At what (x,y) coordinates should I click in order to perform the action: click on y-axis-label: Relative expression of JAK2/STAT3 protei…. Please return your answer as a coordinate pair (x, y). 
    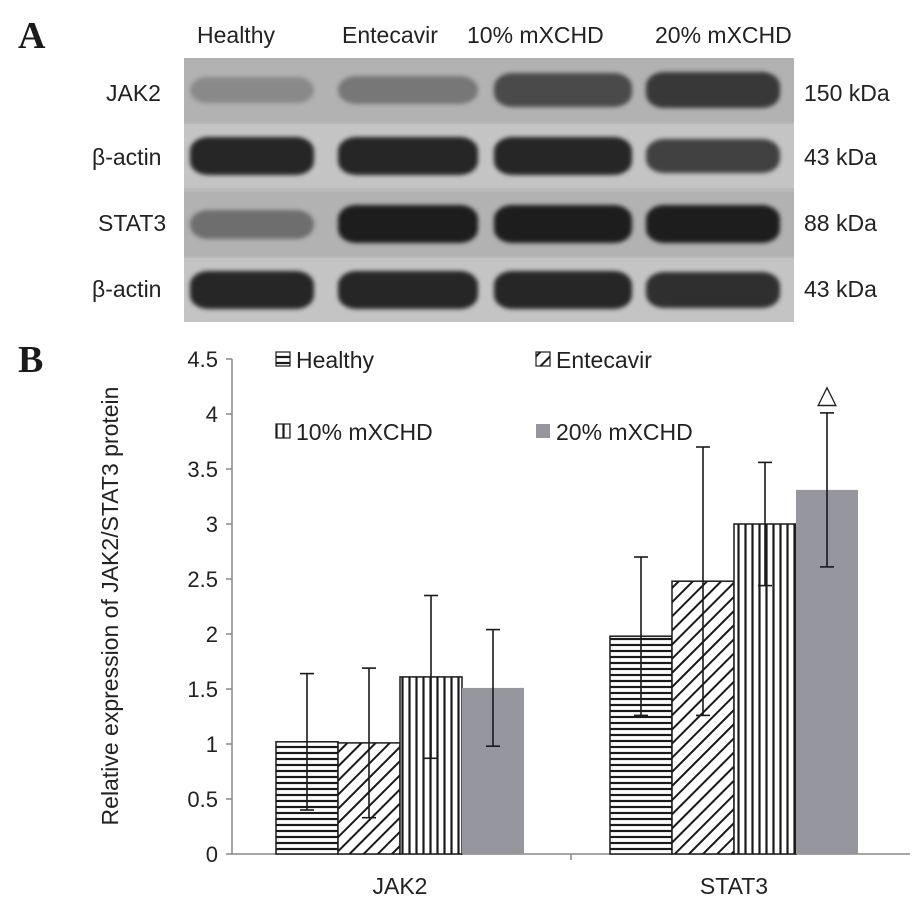
    Looking at the image, I should click on (110, 606).